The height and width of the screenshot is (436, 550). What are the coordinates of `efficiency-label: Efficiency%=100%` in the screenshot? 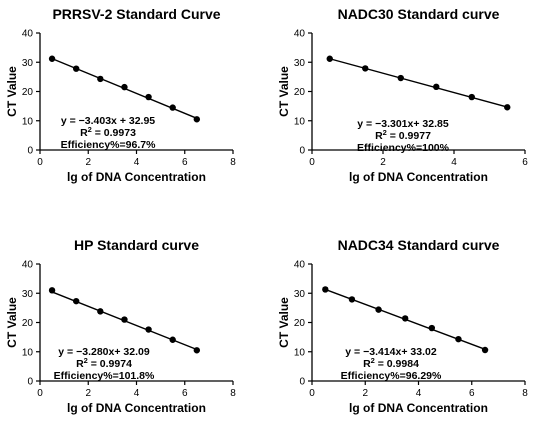 It's located at (403, 148).